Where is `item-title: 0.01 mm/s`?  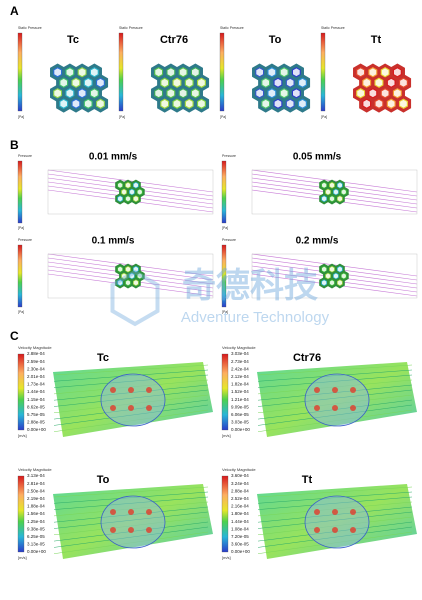 item-title: 0.01 mm/s is located at coordinates (113, 157).